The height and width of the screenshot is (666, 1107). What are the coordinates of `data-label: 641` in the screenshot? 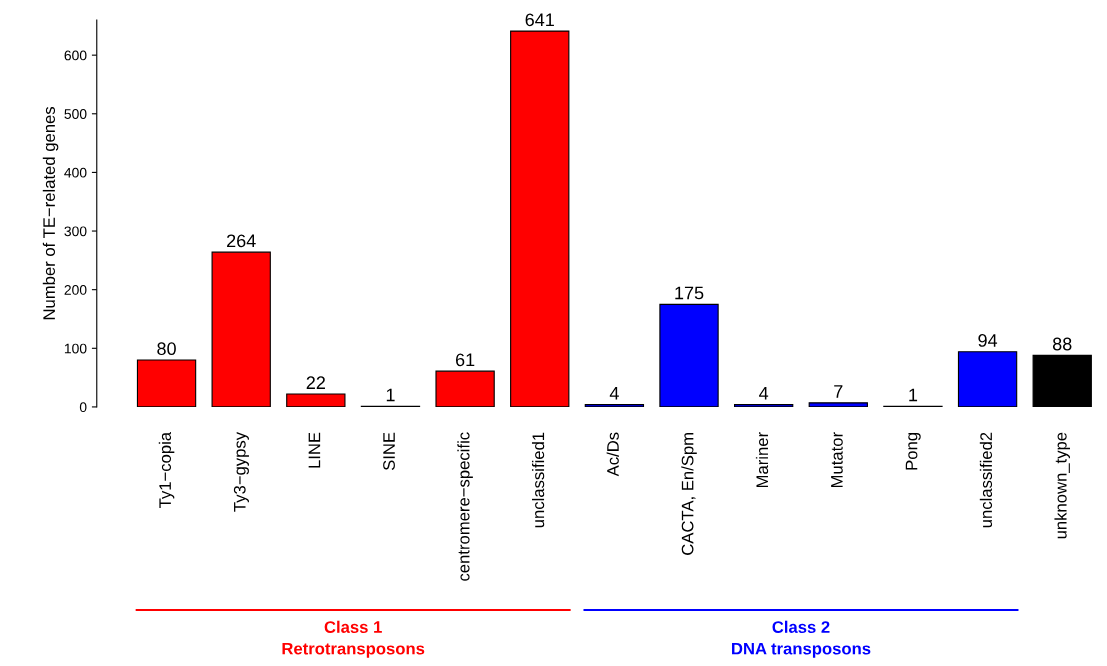 It's located at (539, 20).